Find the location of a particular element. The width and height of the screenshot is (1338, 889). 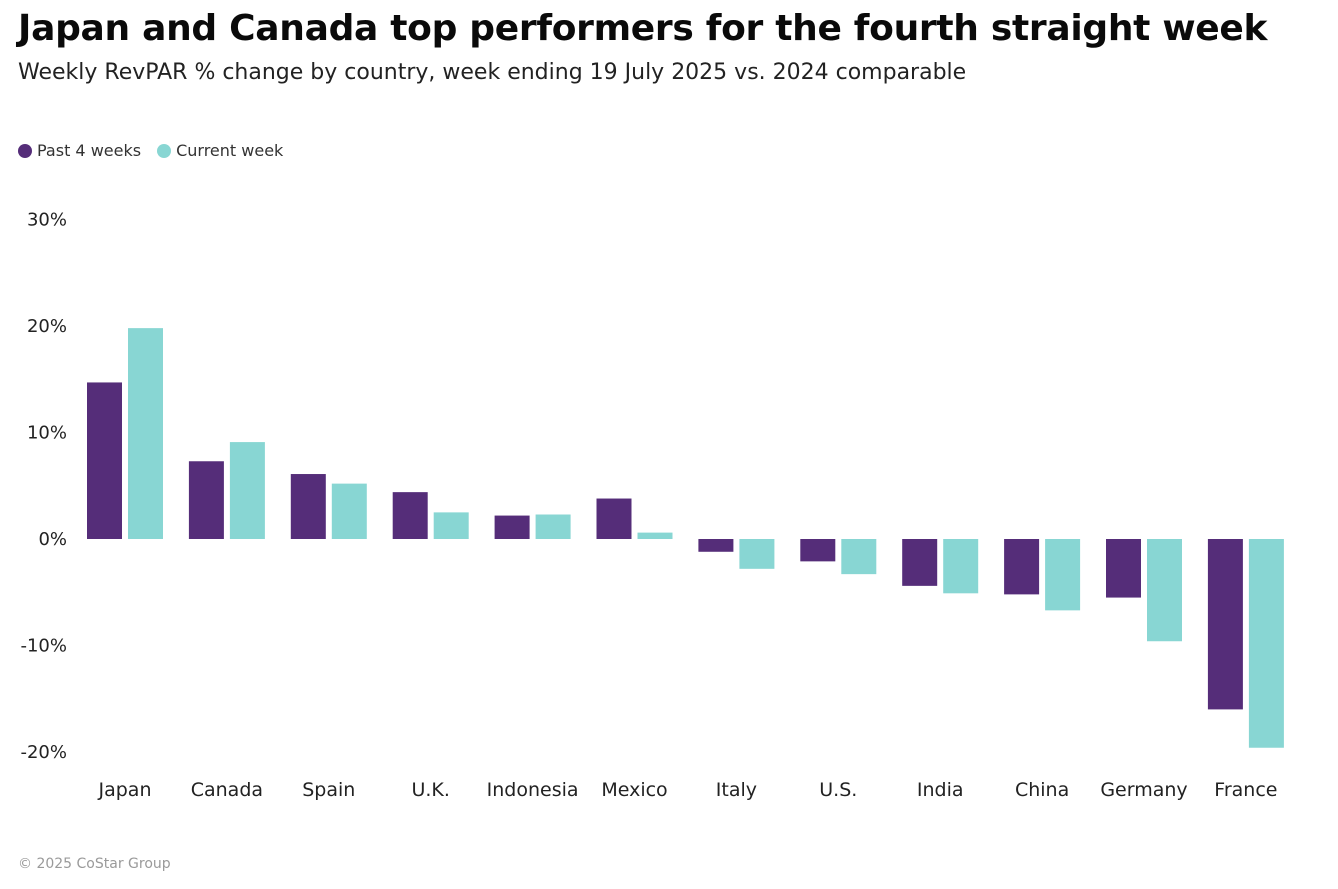

bar-us-past-4-weeks is located at coordinates (818, 550).